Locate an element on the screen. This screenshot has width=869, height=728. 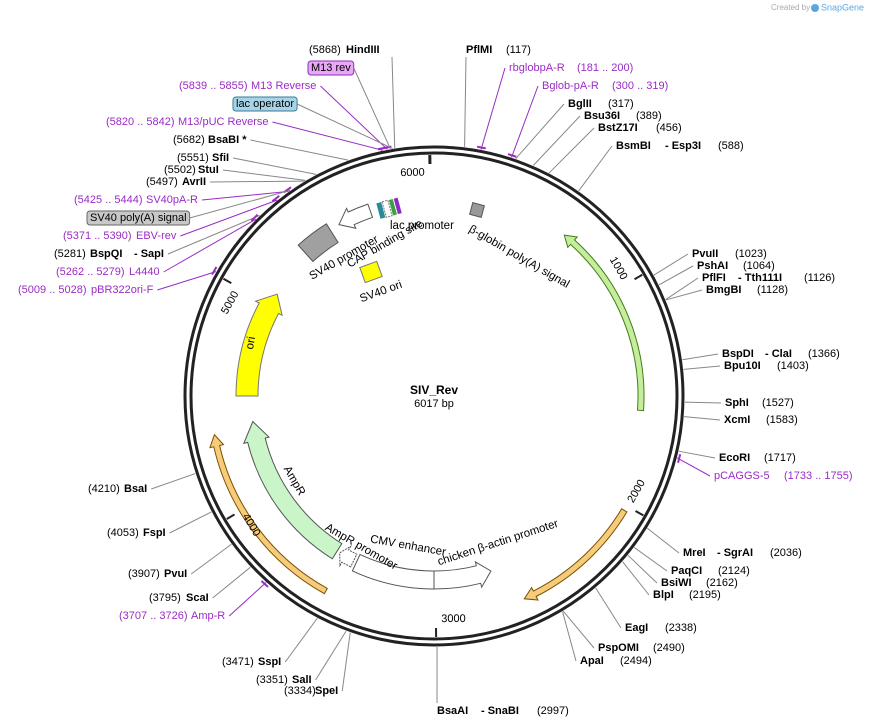
enzyme-name: XcmI is located at coordinates (737, 420).